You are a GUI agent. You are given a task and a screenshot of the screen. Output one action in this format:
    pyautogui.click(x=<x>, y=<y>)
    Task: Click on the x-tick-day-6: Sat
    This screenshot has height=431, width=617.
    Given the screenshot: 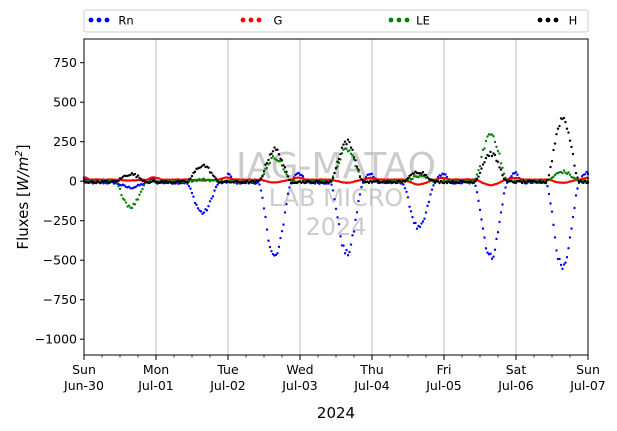 What is the action you would take?
    pyautogui.click(x=516, y=369)
    